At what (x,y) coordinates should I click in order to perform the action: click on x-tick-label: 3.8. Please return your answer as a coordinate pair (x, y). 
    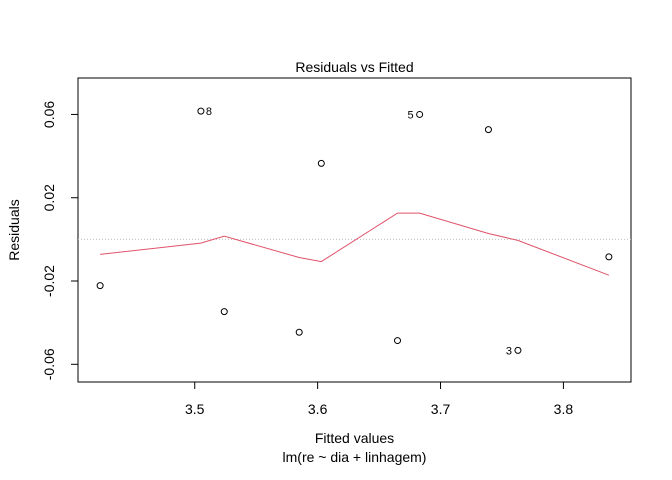
    Looking at the image, I should click on (564, 409).